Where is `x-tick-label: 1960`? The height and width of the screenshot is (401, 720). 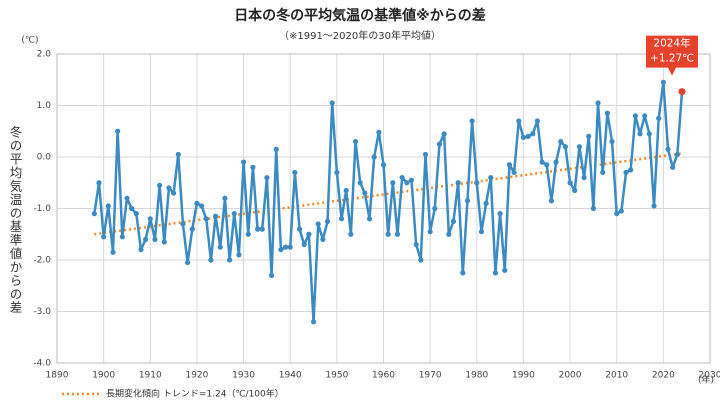 x-tick-label: 1960 is located at coordinates (383, 376).